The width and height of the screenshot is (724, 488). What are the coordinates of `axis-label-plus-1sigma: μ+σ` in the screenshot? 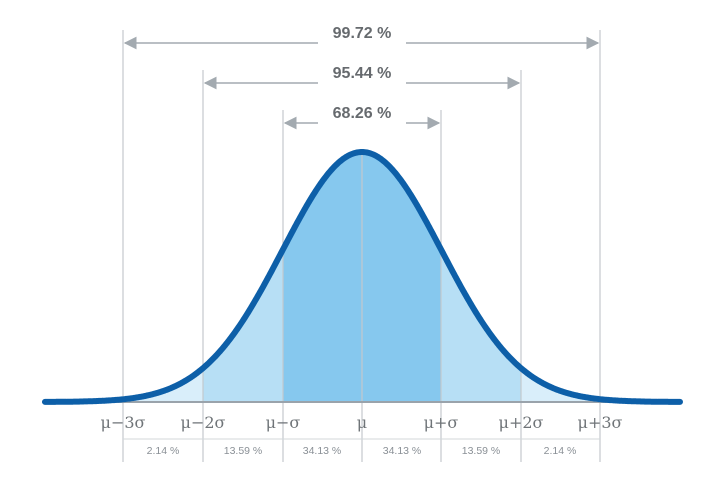 It's located at (441, 422).